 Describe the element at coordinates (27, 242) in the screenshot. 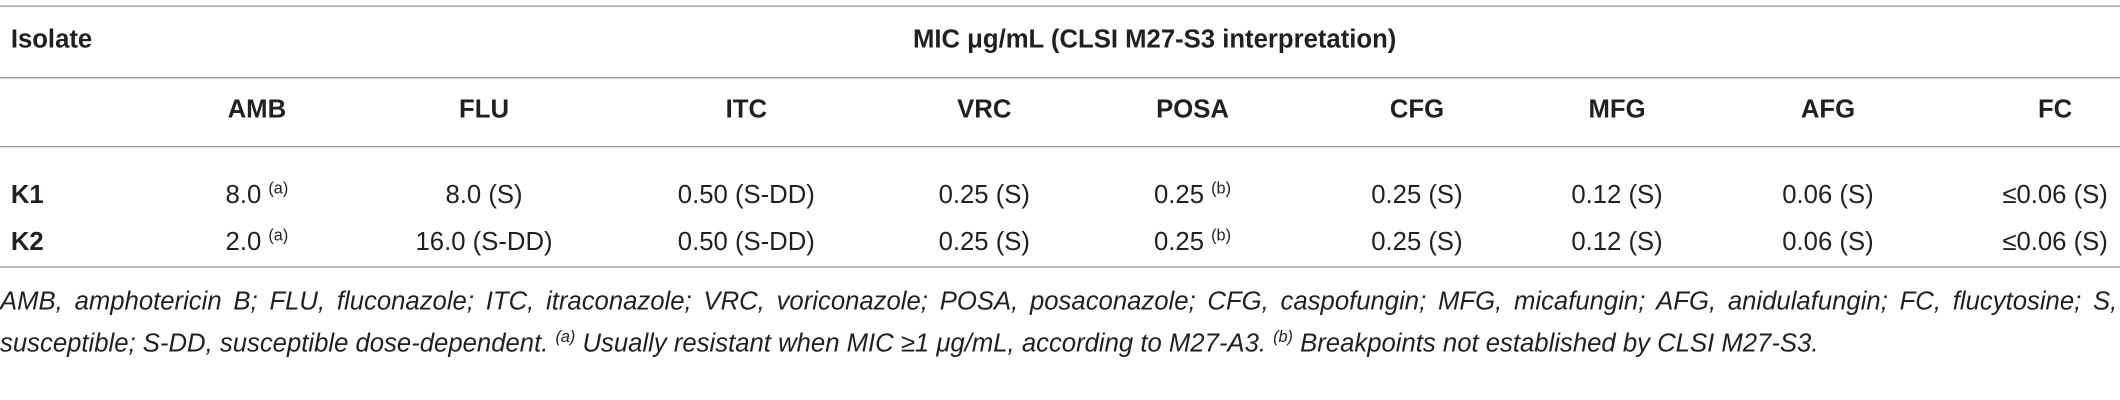

I see `row-label: K2` at that location.